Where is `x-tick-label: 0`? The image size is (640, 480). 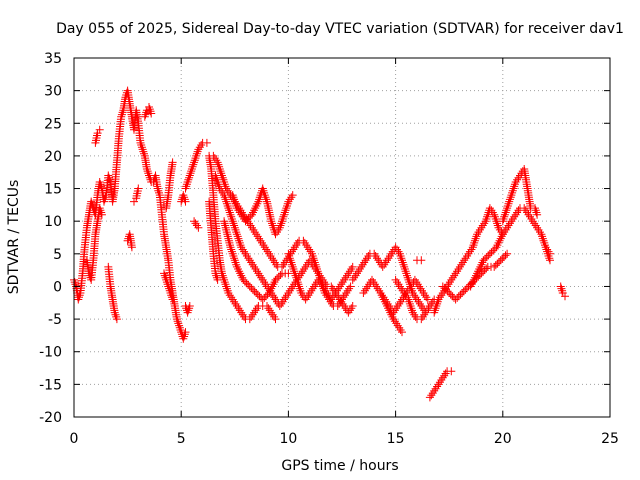
x-tick-label: 0 is located at coordinates (74, 439).